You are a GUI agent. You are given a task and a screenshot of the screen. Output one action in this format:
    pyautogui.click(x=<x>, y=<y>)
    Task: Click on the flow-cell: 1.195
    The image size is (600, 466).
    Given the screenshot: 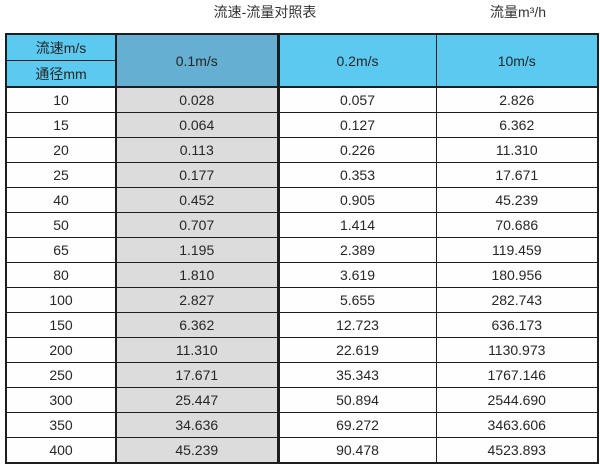 What is the action you would take?
    pyautogui.click(x=197, y=250)
    